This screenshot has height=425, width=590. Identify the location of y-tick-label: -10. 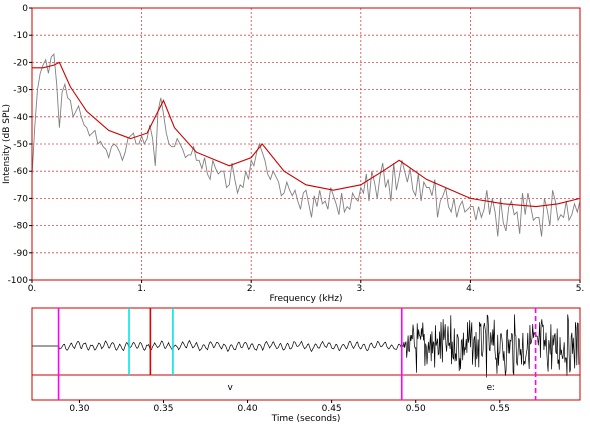
(20, 36).